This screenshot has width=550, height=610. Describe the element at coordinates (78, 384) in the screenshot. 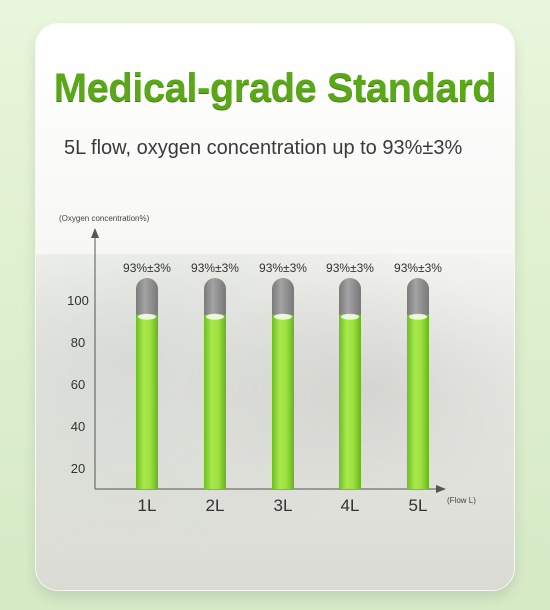

I see `y-tick-label: 60` at that location.